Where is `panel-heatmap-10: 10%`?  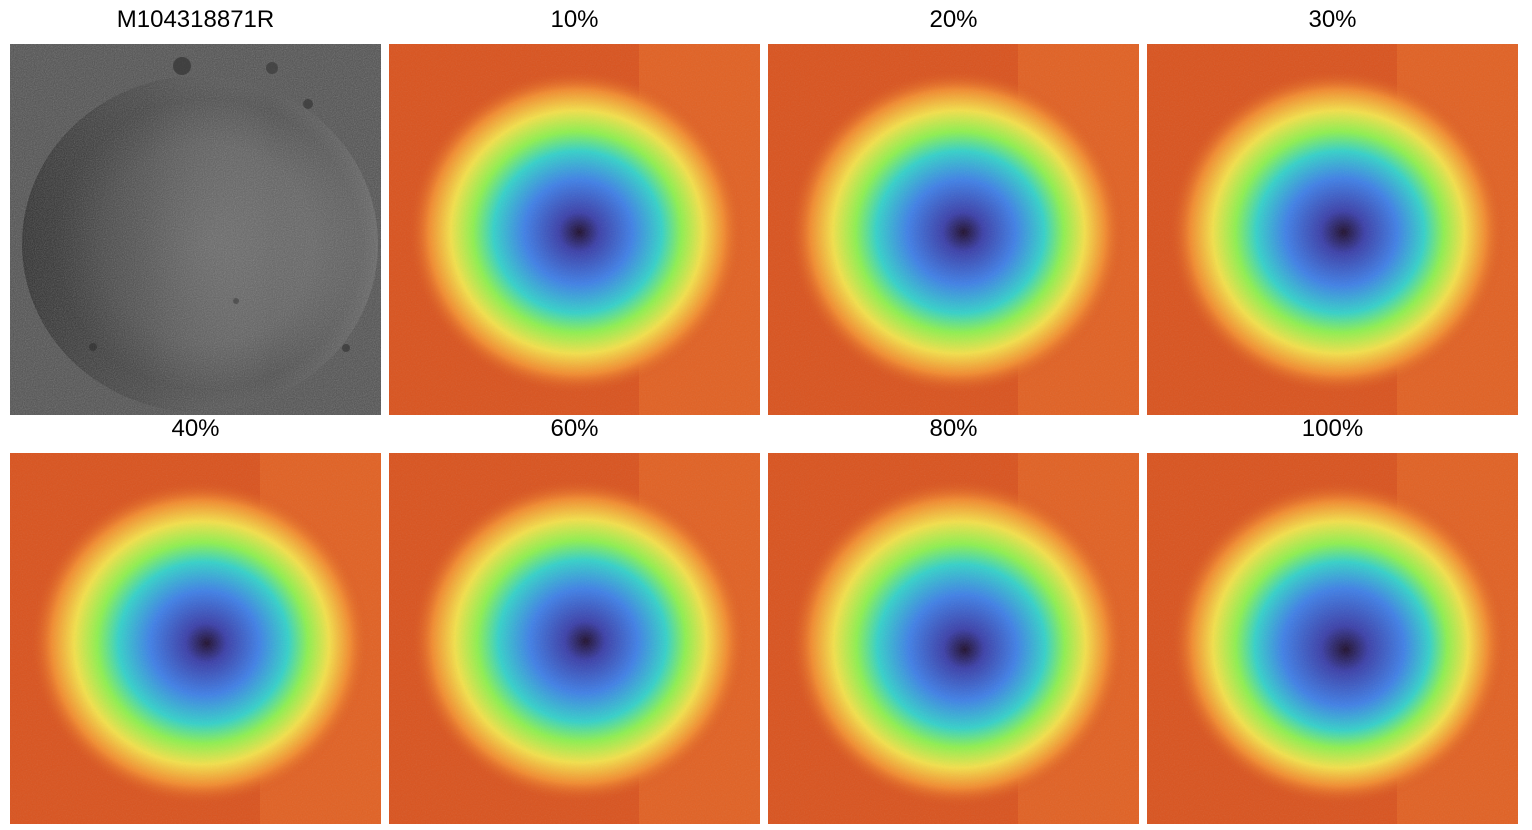 panel-heatmap-10: 10% is located at coordinates (574, 211).